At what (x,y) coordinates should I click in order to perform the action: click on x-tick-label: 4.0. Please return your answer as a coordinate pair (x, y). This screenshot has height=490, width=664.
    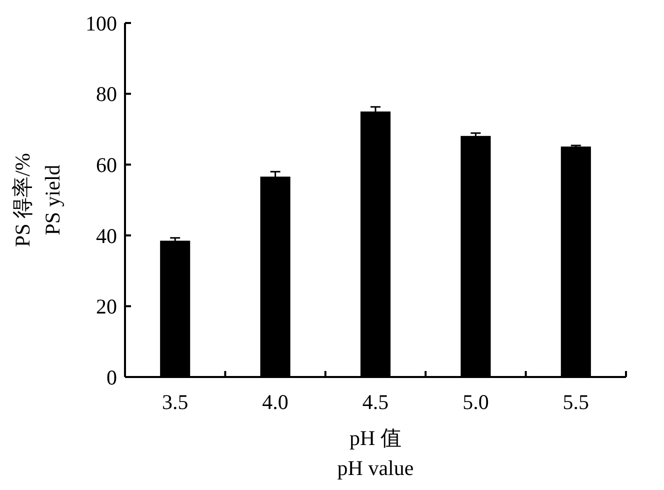
    Looking at the image, I should click on (275, 402).